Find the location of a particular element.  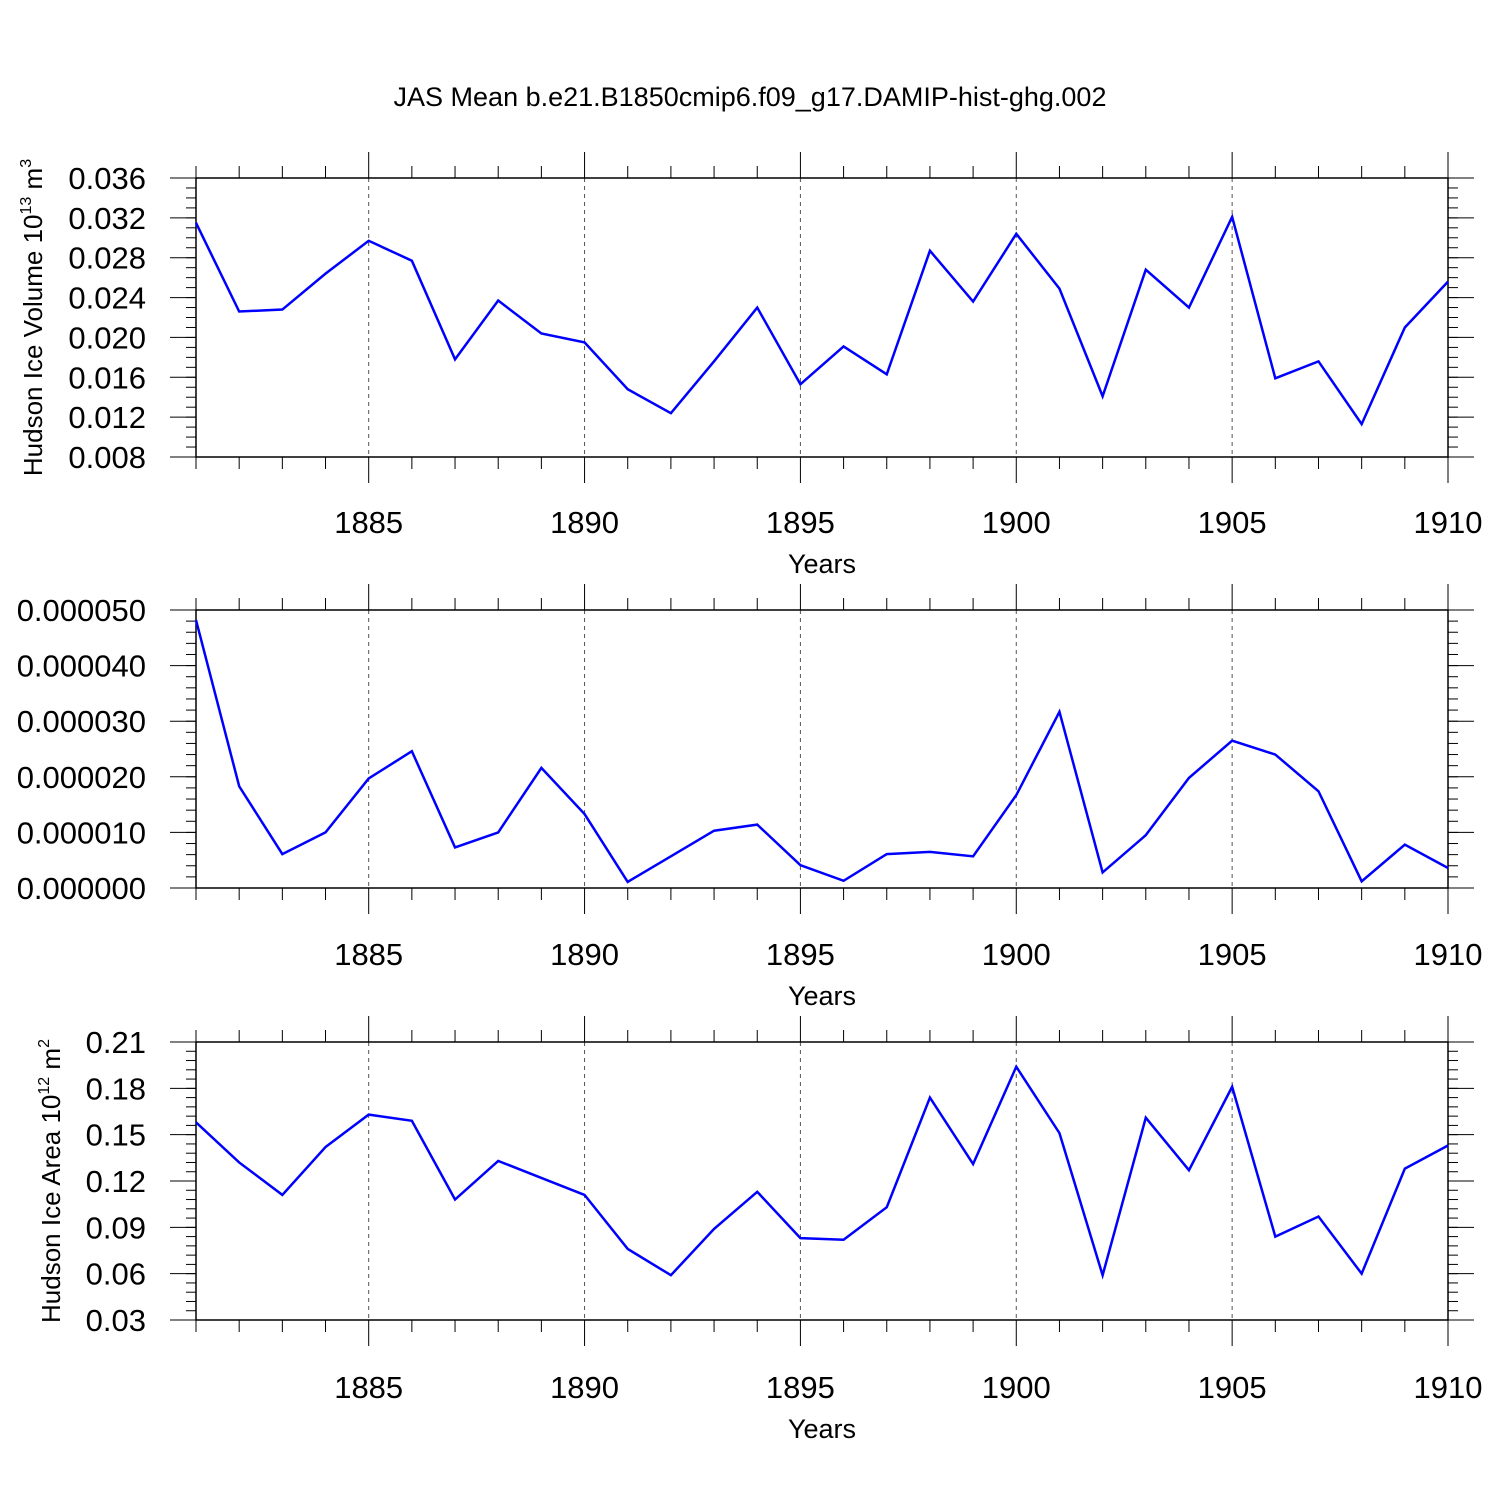

y-axis-title: Hudson Ice Area 1012 m2 is located at coordinates (51, 1181).